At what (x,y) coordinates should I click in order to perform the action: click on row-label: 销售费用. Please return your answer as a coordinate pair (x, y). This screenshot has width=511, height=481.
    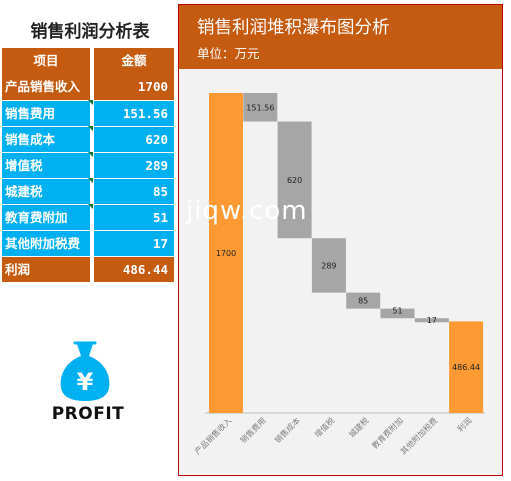
    Looking at the image, I should click on (46, 113).